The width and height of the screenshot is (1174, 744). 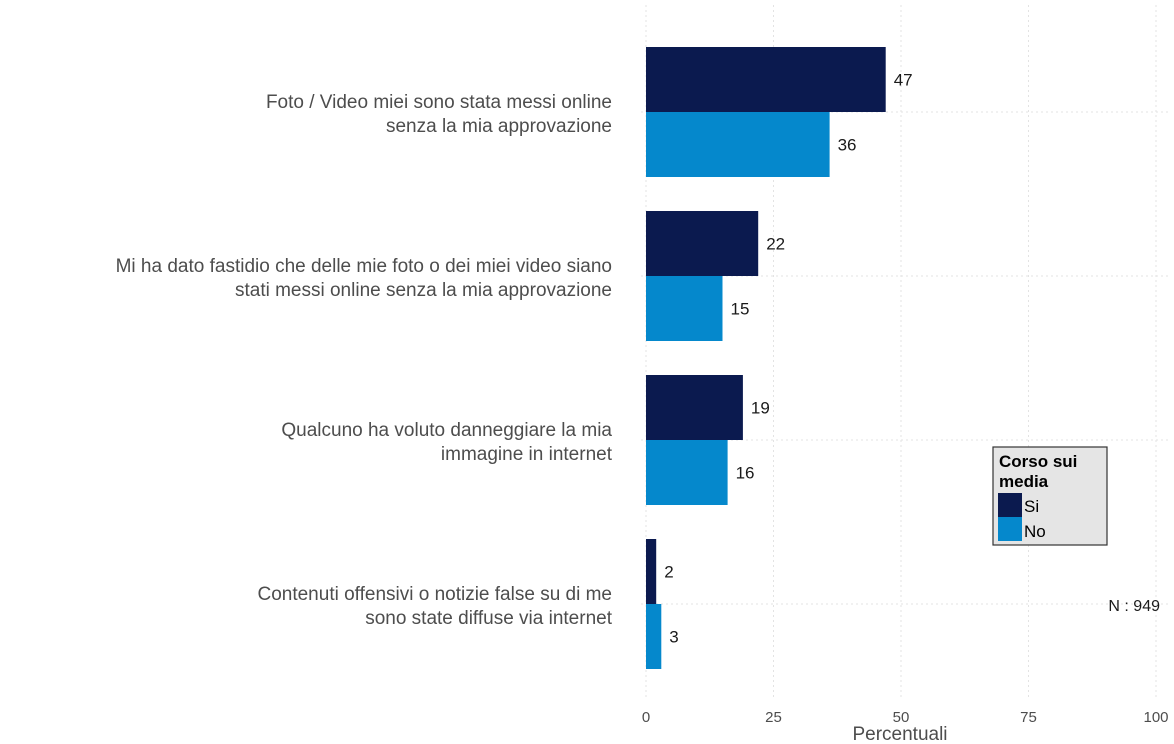 What do you see at coordinates (760, 408) in the screenshot?
I see `data-label-si-2: 19` at bounding box center [760, 408].